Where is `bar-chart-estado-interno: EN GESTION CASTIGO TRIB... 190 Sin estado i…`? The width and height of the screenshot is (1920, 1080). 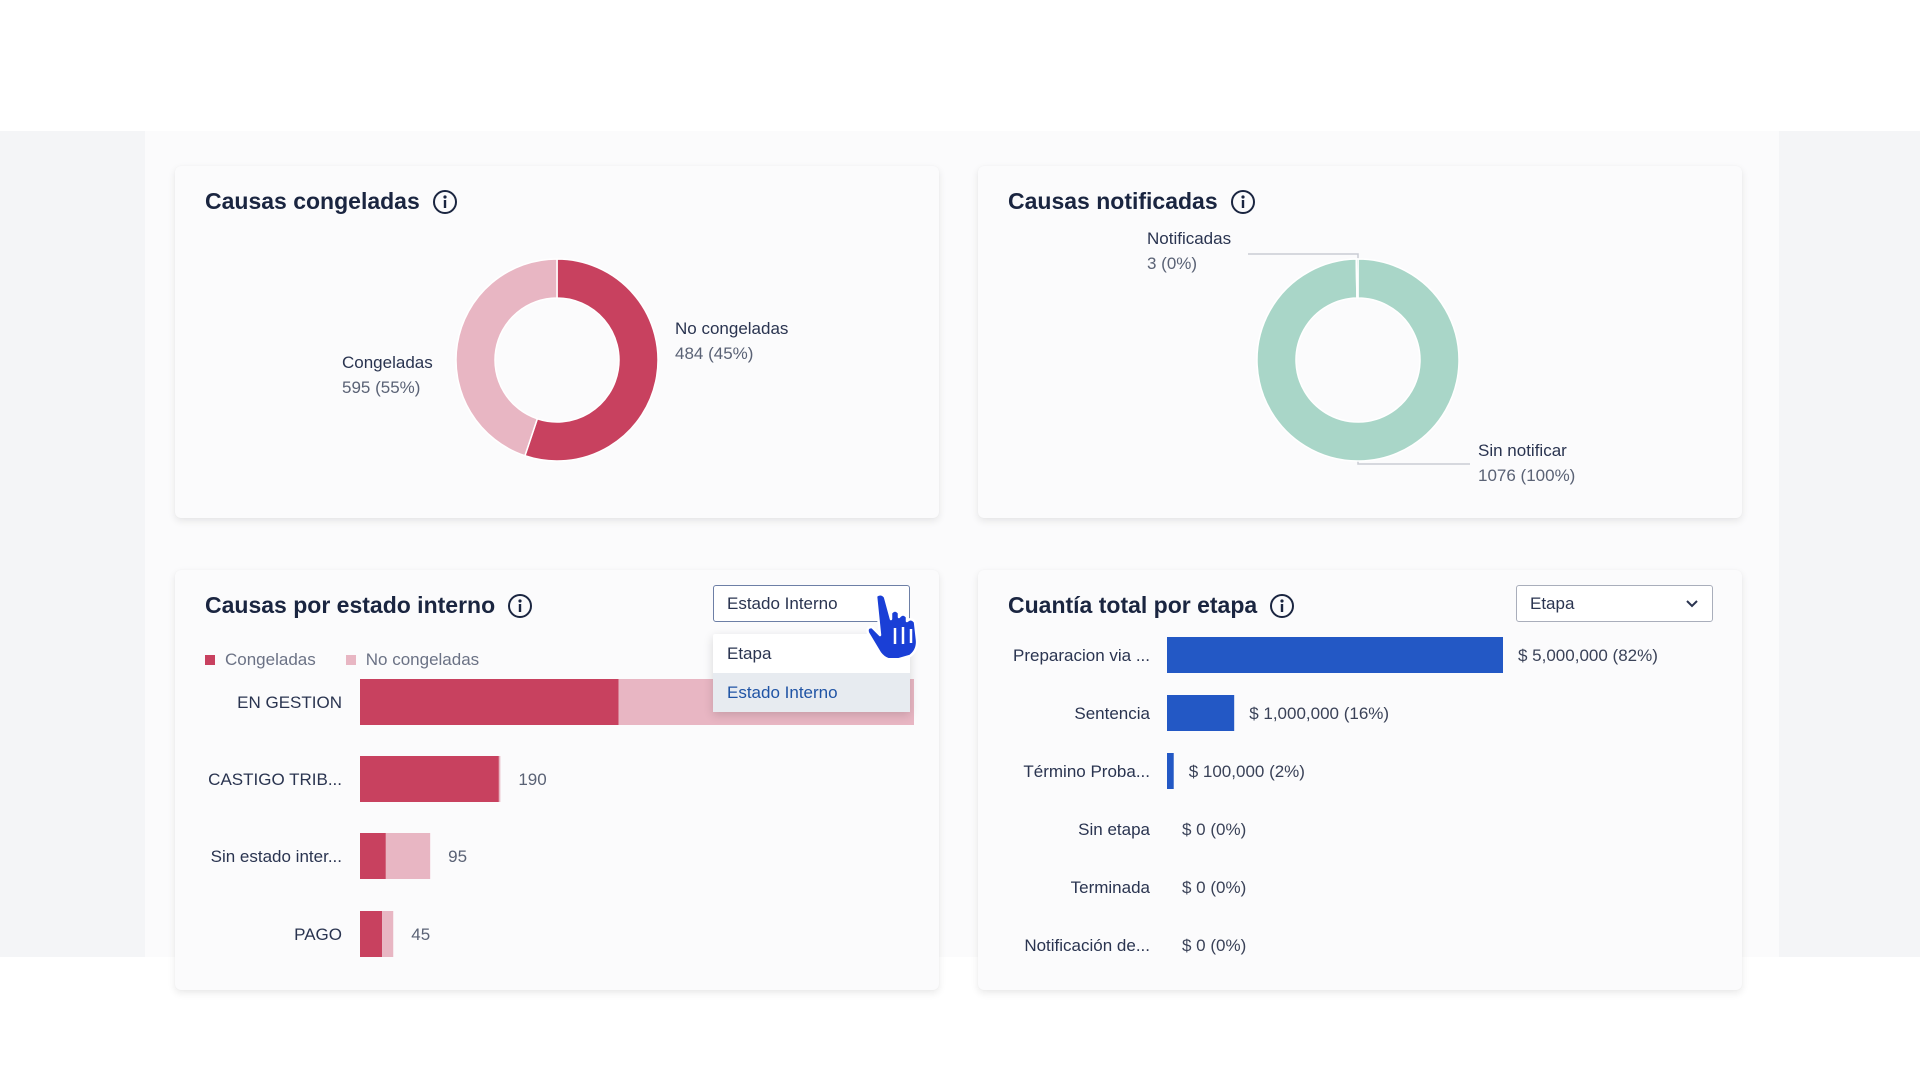
bar-chart-estado-interno: EN GESTION CASTIGO TRIB... 190 Sin estado i… is located at coordinates (561, 818).